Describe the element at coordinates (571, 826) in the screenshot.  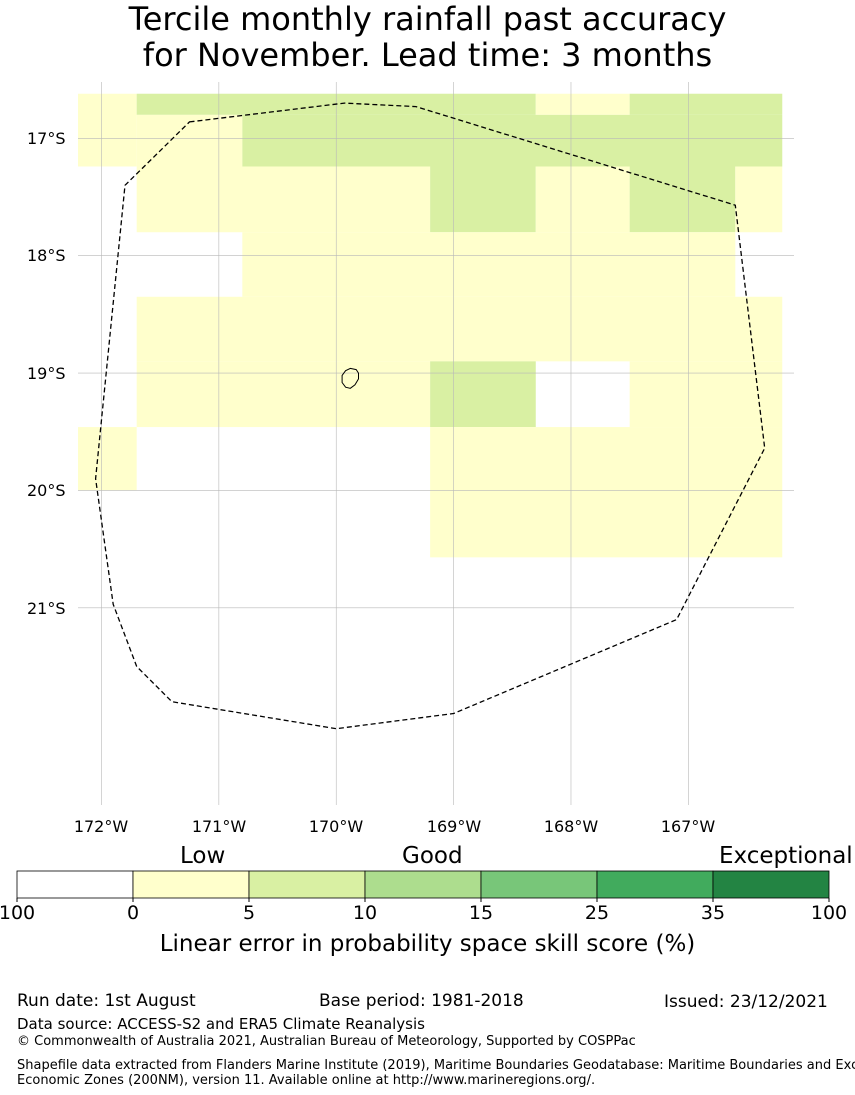
I see `x-tick-label: 168°W` at that location.